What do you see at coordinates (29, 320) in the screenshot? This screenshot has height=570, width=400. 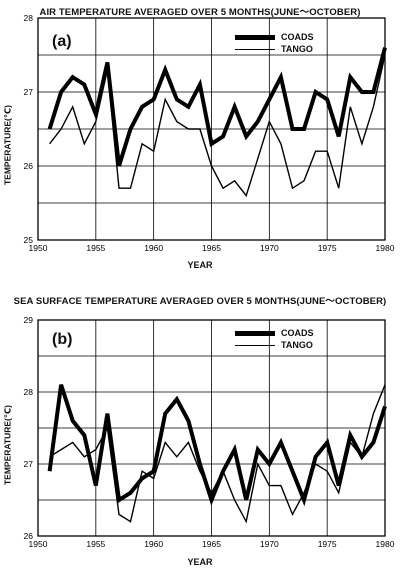 I see `y-tick-label: 29` at bounding box center [29, 320].